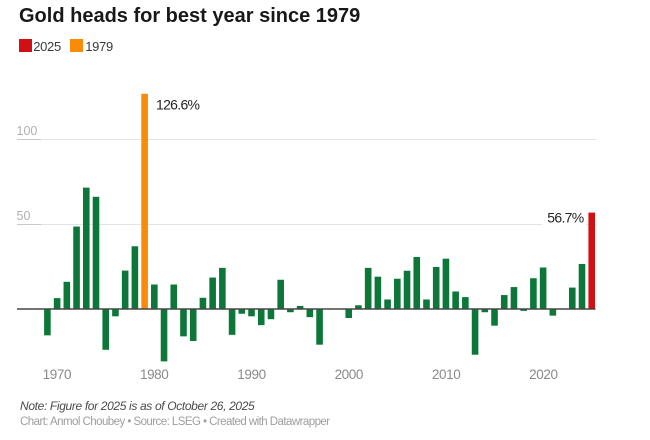 This screenshot has width=650, height=440. Describe the element at coordinates (178, 105) in the screenshot. I see `svg-text: 126.6%` at that location.